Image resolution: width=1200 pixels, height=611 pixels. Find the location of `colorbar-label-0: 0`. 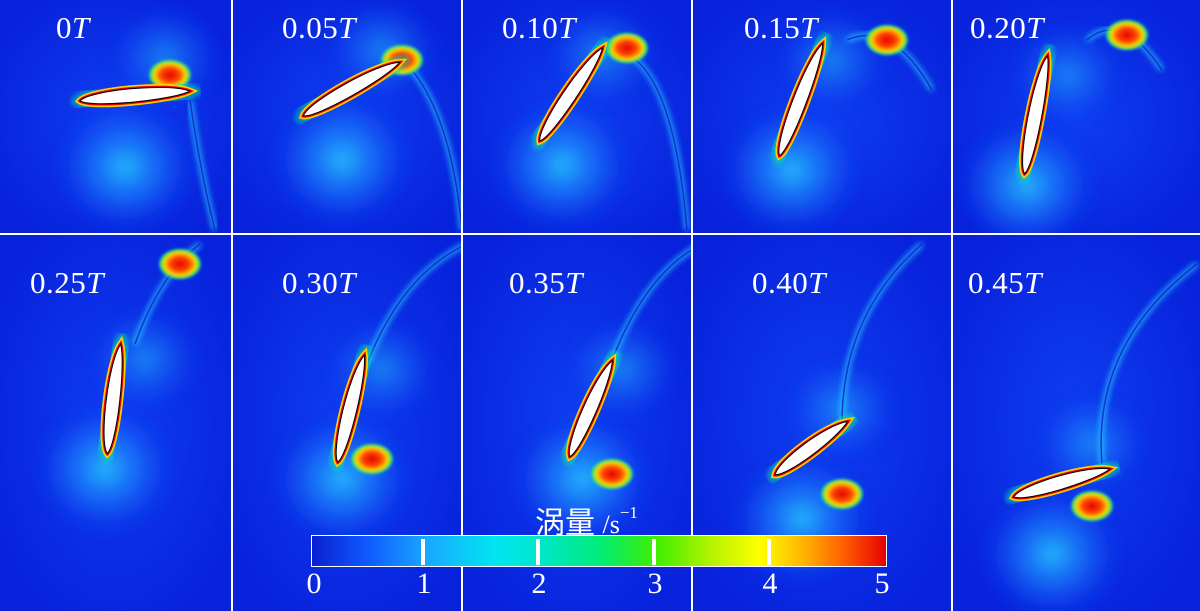

colorbar-label-0: 0 is located at coordinates (314, 583).